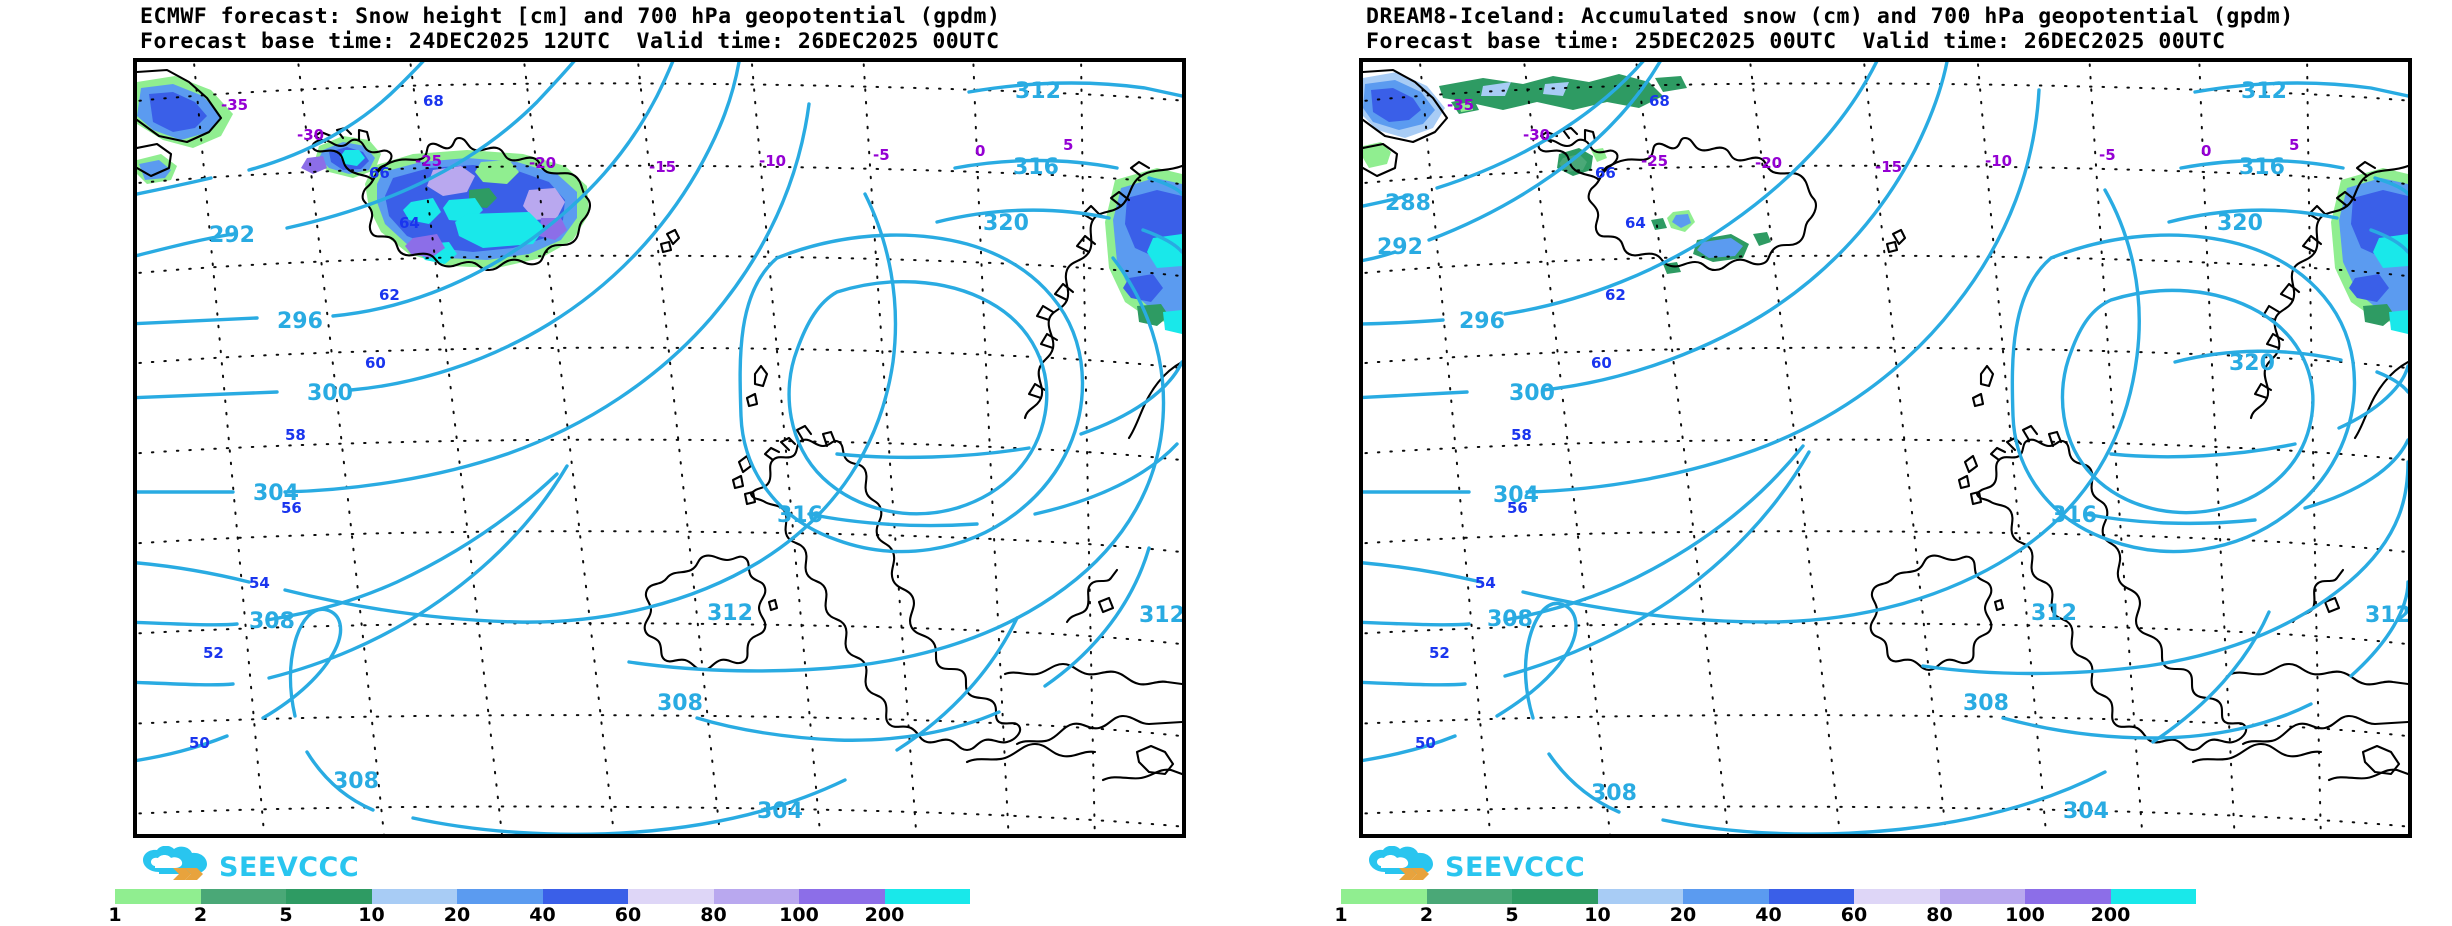 This screenshot has height=926, width=2452. What do you see at coordinates (1635, 223) in the screenshot?
I see `latitude-label: 64` at bounding box center [1635, 223].